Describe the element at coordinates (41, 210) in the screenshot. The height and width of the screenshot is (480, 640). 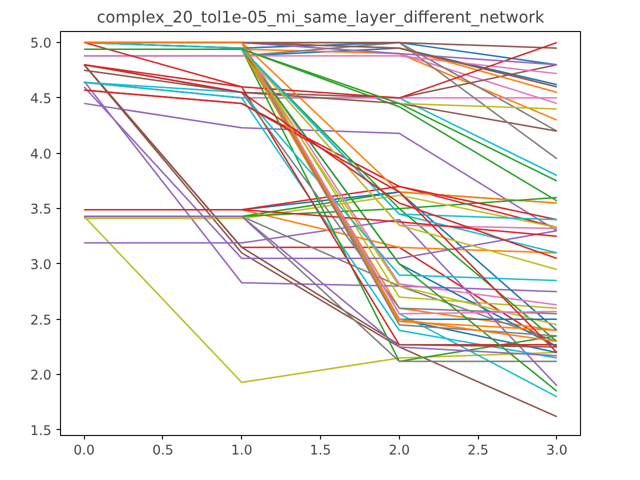
I see `y-tick-label: 3.5` at that location.